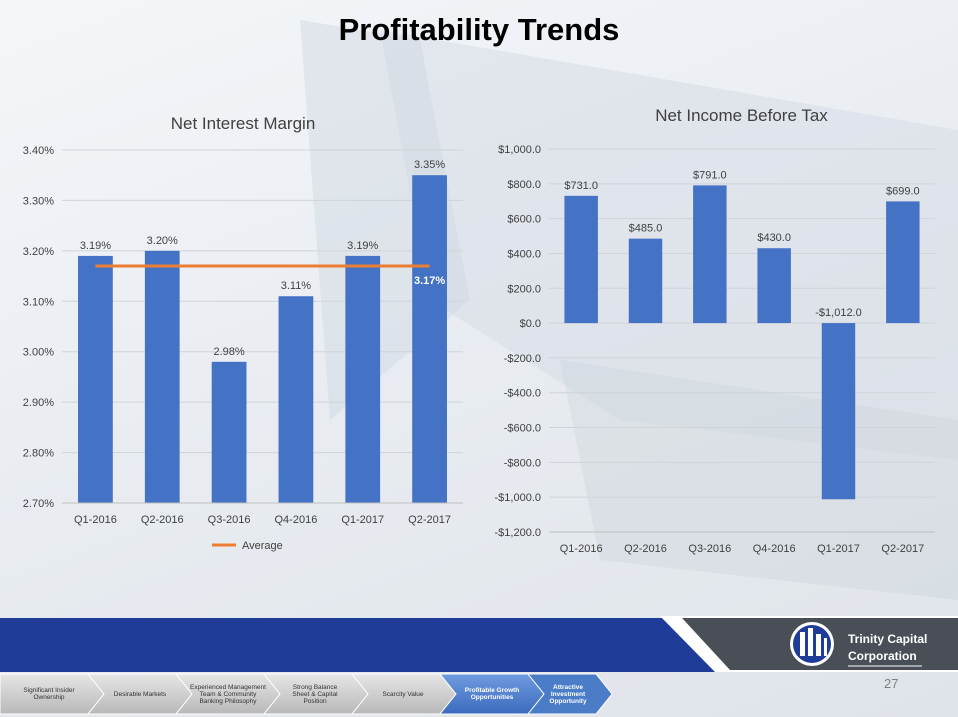 Image resolution: width=958 pixels, height=717 pixels. Describe the element at coordinates (429, 281) in the screenshot. I see `average-label: 3.17%` at that location.